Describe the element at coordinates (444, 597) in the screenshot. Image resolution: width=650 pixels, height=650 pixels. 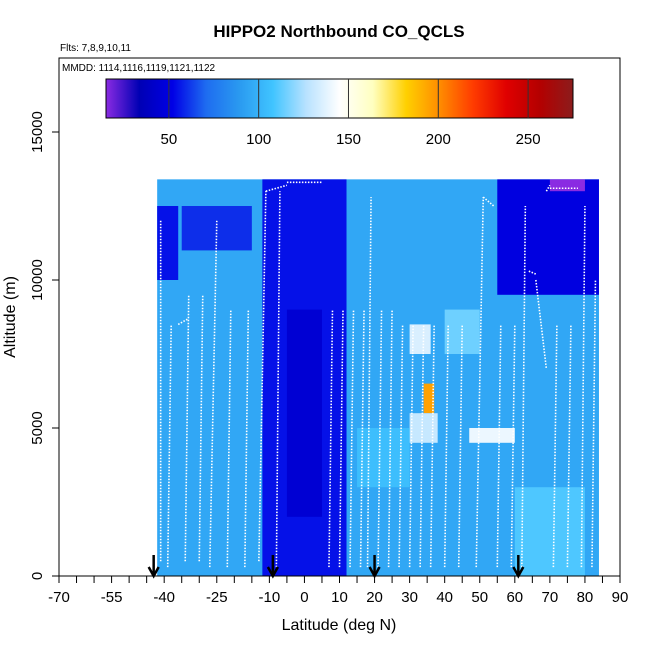
I see `x-tick-label: 40` at that location.